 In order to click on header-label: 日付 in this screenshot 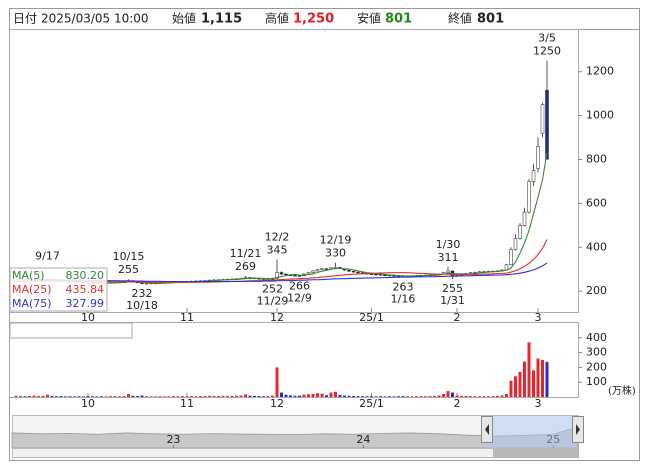, I will do `click(25, 19)`.